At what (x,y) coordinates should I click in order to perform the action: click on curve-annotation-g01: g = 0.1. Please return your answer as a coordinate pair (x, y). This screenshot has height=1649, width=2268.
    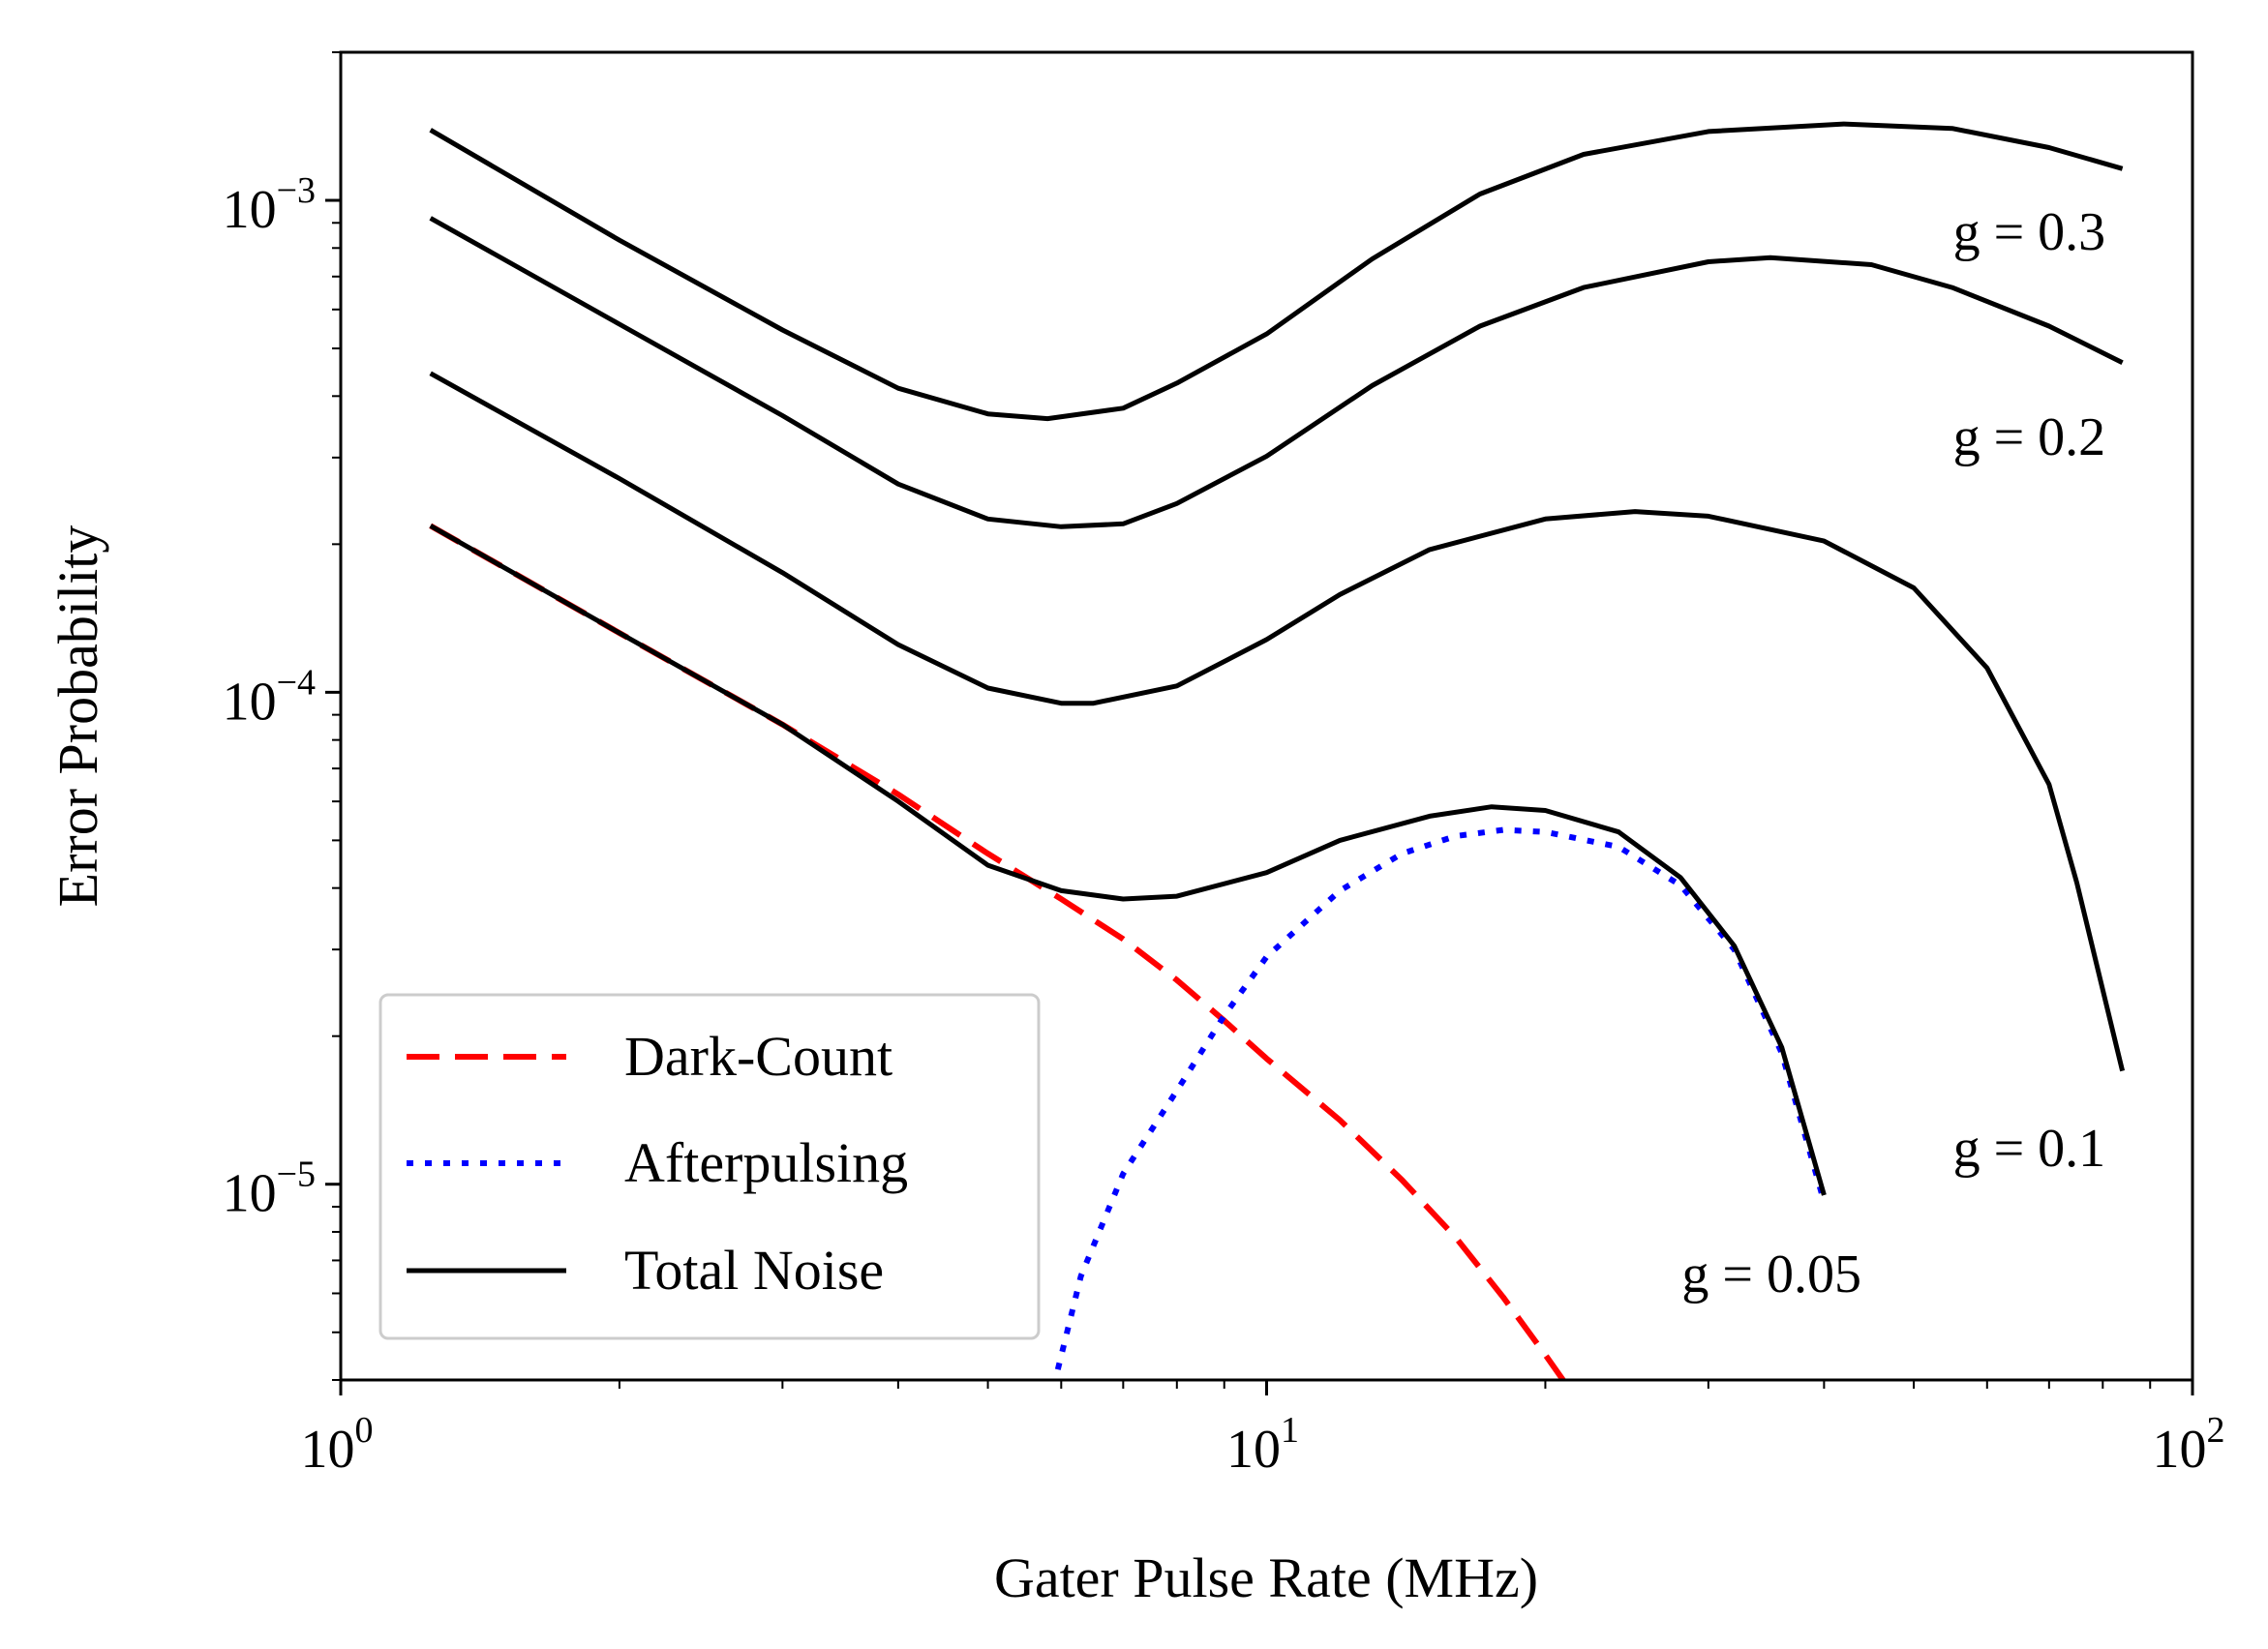
    Looking at the image, I should click on (2029, 1149).